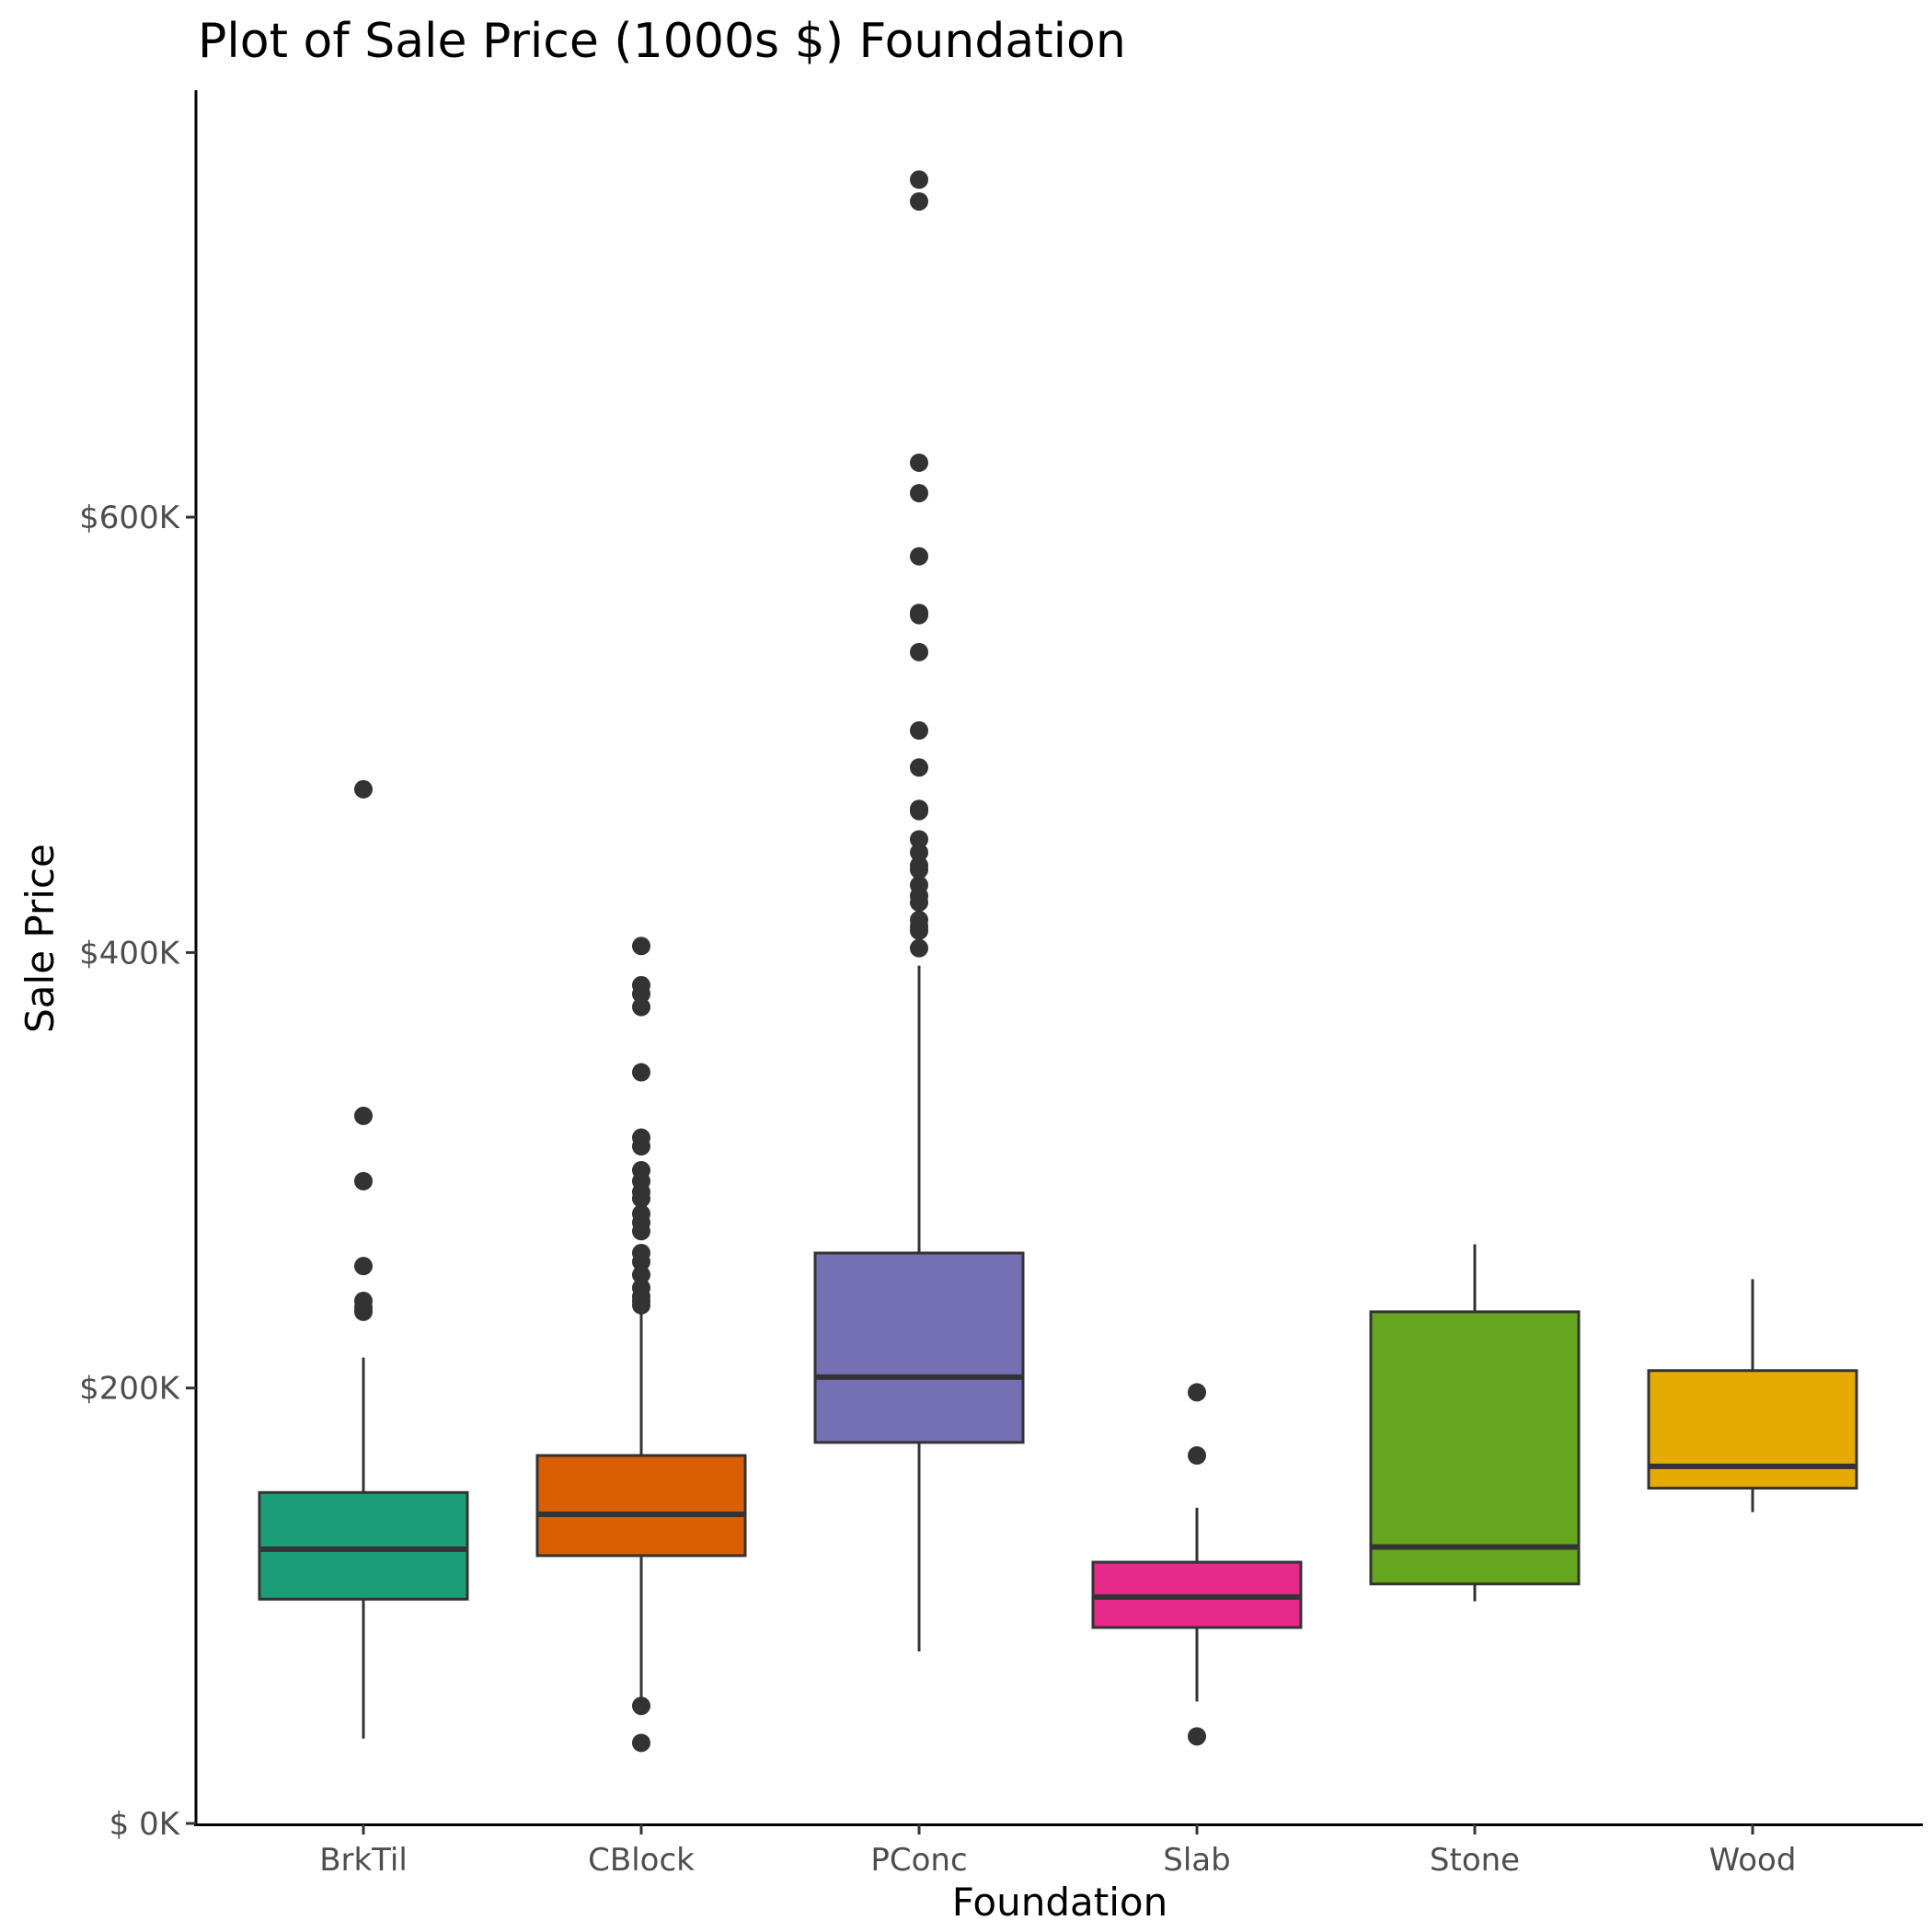 Image resolution: width=1932 pixels, height=1932 pixels. I want to click on box-pconc, so click(919, 1347).